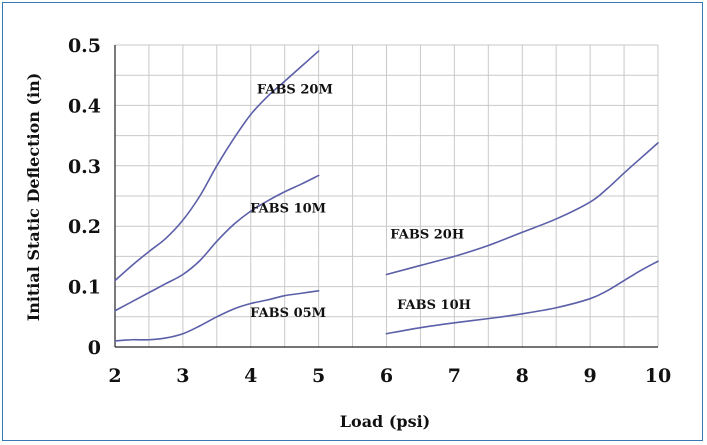 The width and height of the screenshot is (707, 445). What do you see at coordinates (386, 376) in the screenshot?
I see `x-tick-label: 6` at bounding box center [386, 376].